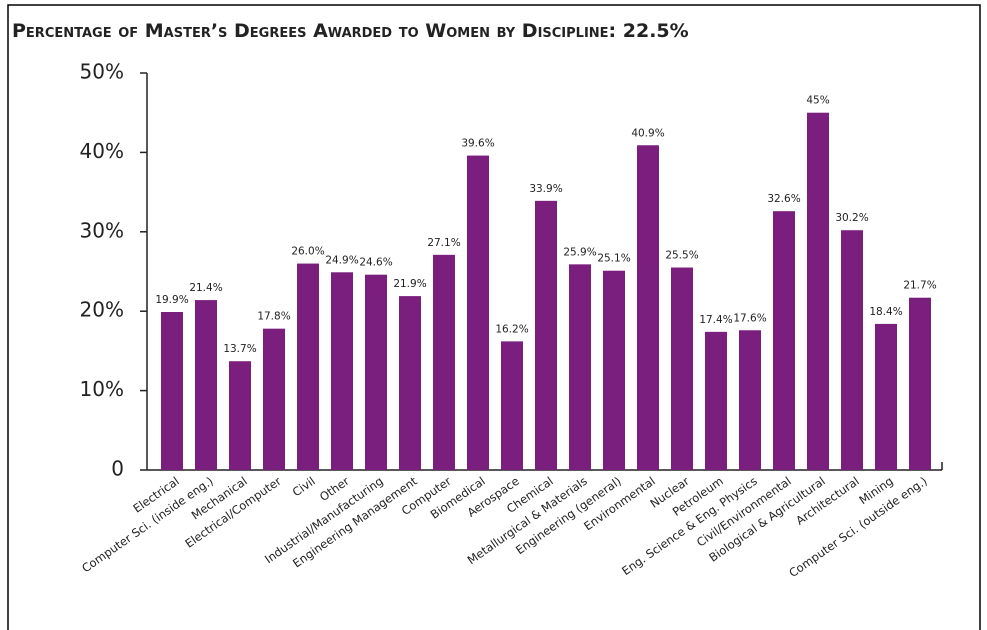  What do you see at coordinates (749, 318) in the screenshot?
I see `value-label: 17.6%` at bounding box center [749, 318].